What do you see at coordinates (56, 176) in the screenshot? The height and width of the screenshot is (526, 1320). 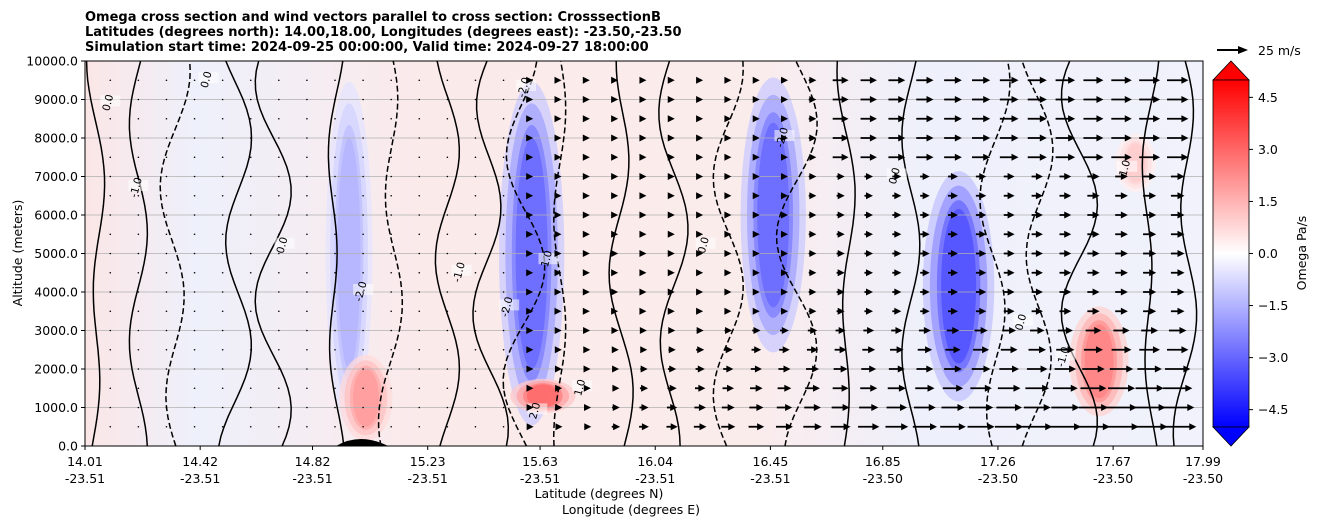 I see `y-tick-label: 7000.0` at bounding box center [56, 176].